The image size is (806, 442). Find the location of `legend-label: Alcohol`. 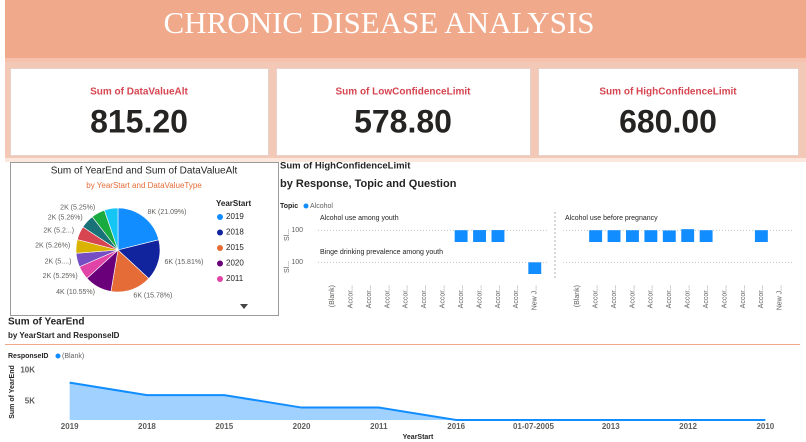

legend-label: Alcohol is located at coordinates (321, 206).